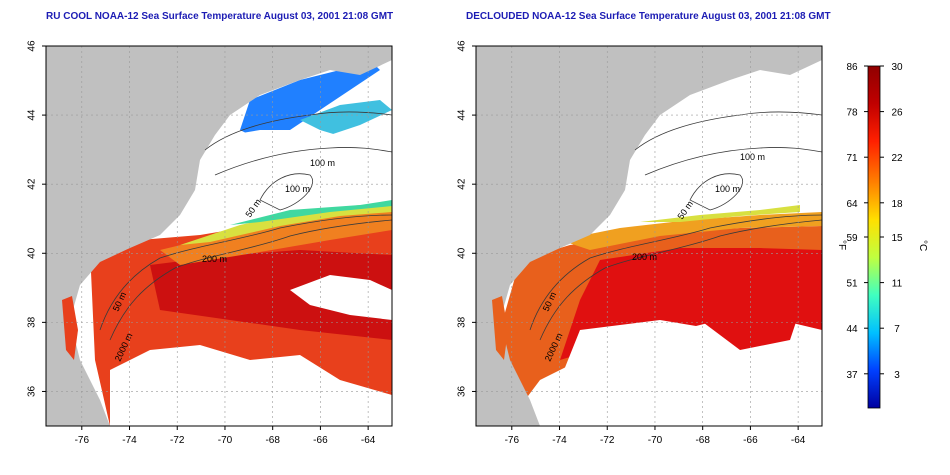 This screenshot has width=950, height=475. Describe the element at coordinates (852, 113) in the screenshot. I see `fahrenheit-tick-label: 78` at that location.